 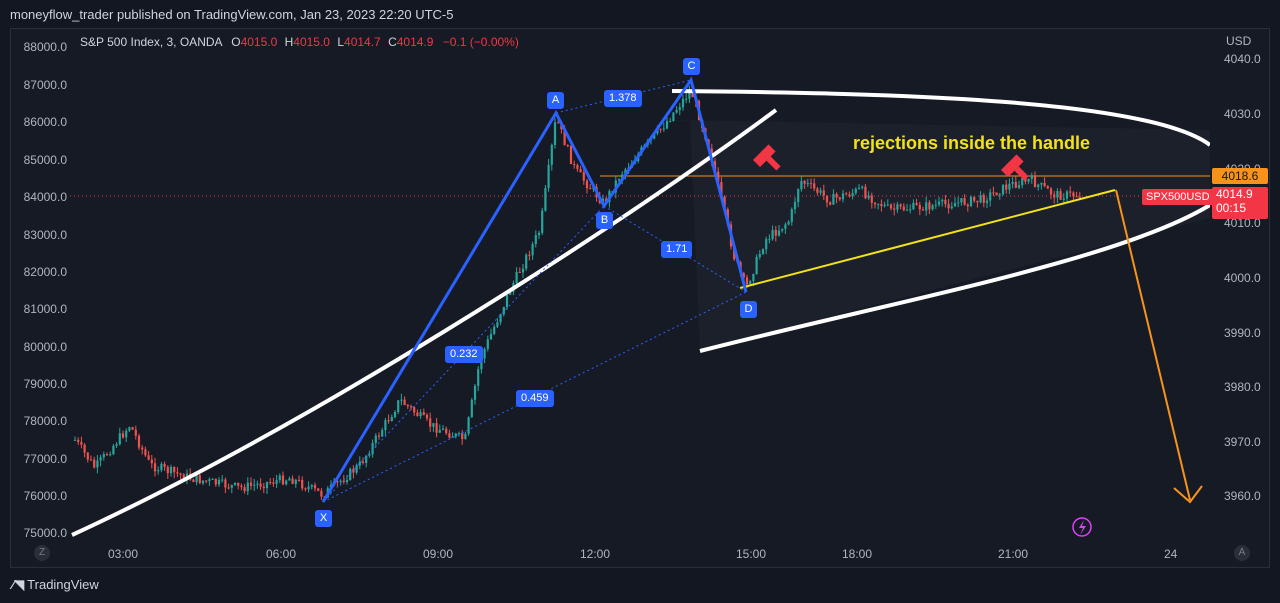 I want to click on left-tick: 85000.0, so click(x=45, y=160).